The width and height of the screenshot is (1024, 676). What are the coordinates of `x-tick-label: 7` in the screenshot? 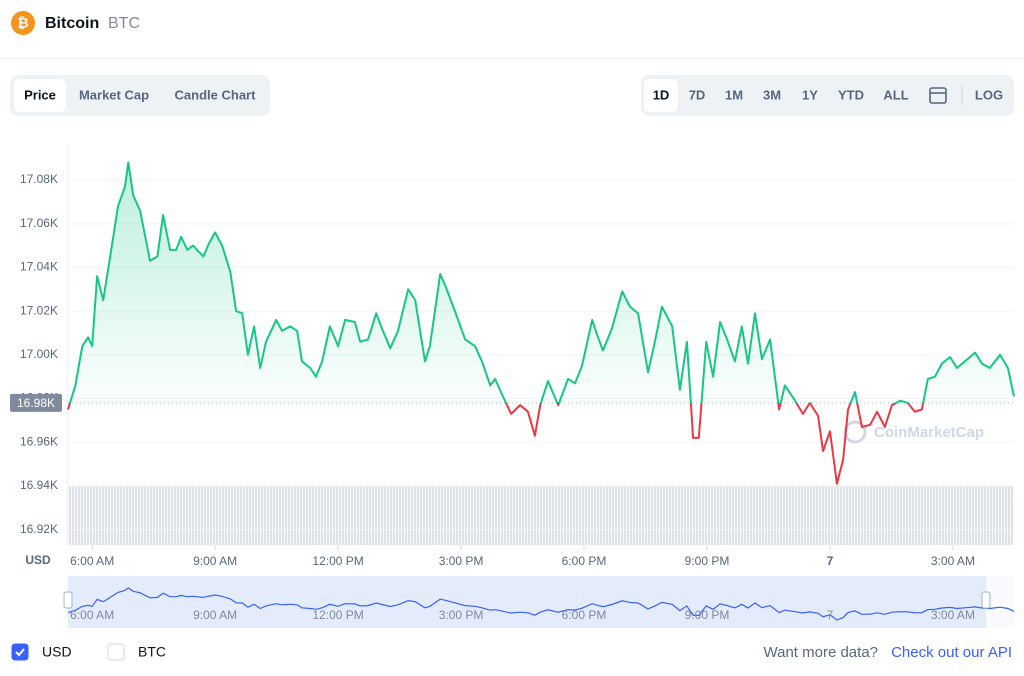 It's located at (830, 561).